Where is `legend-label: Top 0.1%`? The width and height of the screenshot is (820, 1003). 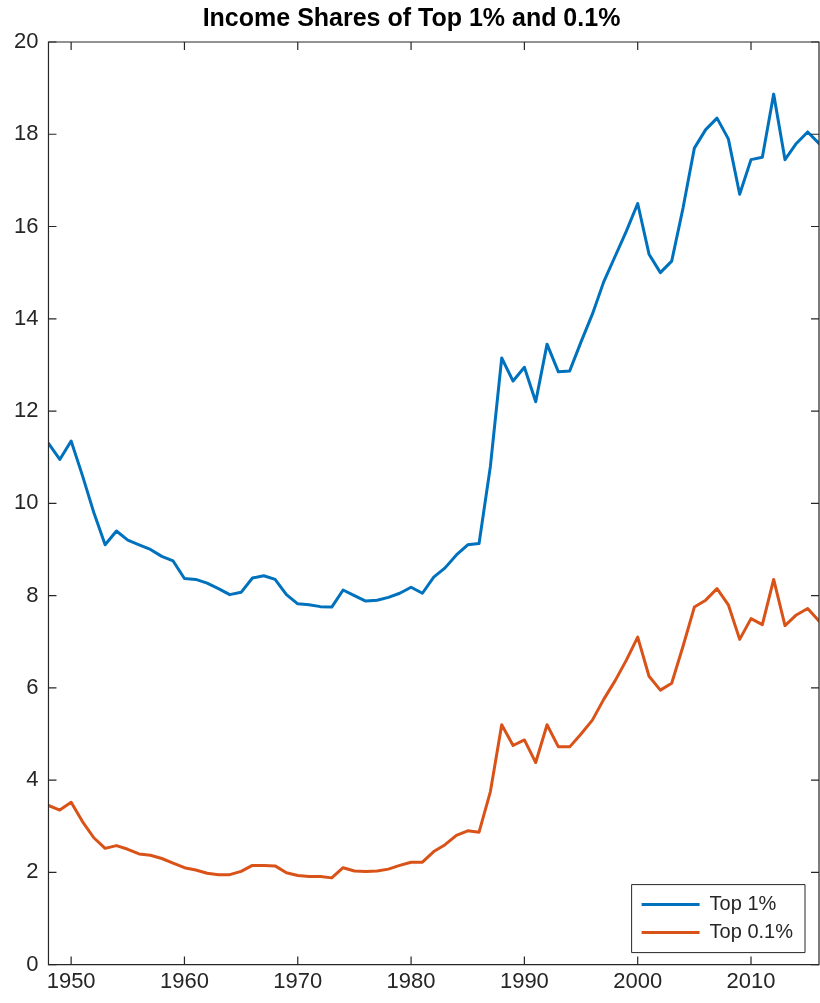
legend-label: Top 0.1% is located at coordinates (751, 931).